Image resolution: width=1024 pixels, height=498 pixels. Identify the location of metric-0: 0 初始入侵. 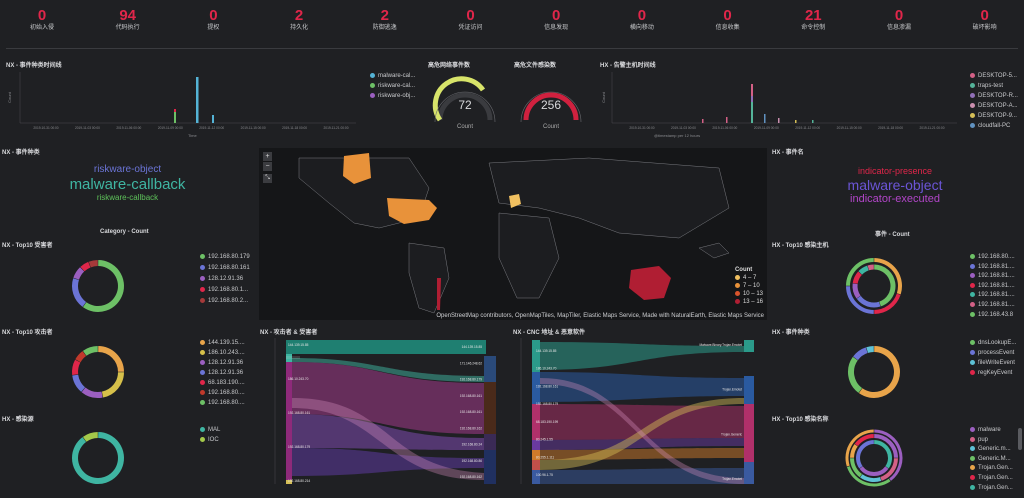
(42, 20).